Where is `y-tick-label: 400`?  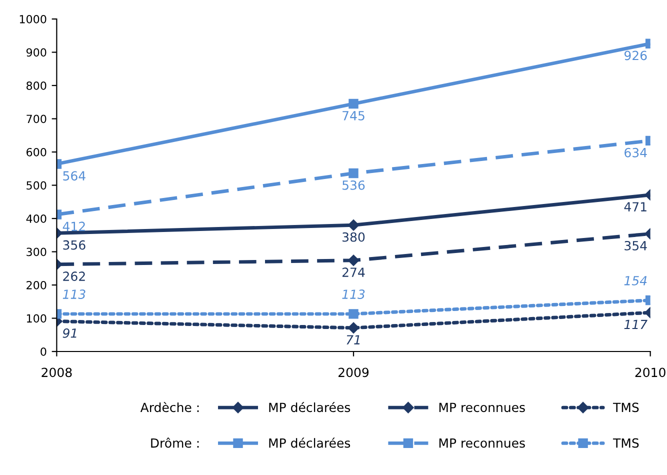
y-tick-label: 400 is located at coordinates (36, 218).